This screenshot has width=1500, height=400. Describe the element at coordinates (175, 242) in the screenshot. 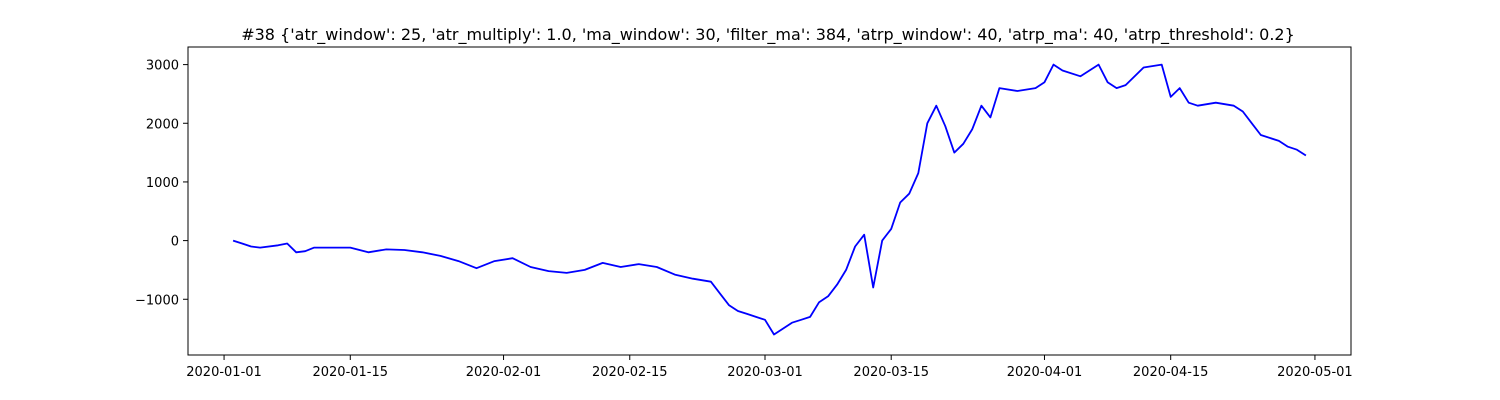

I see `y-tick-label: 0` at that location.